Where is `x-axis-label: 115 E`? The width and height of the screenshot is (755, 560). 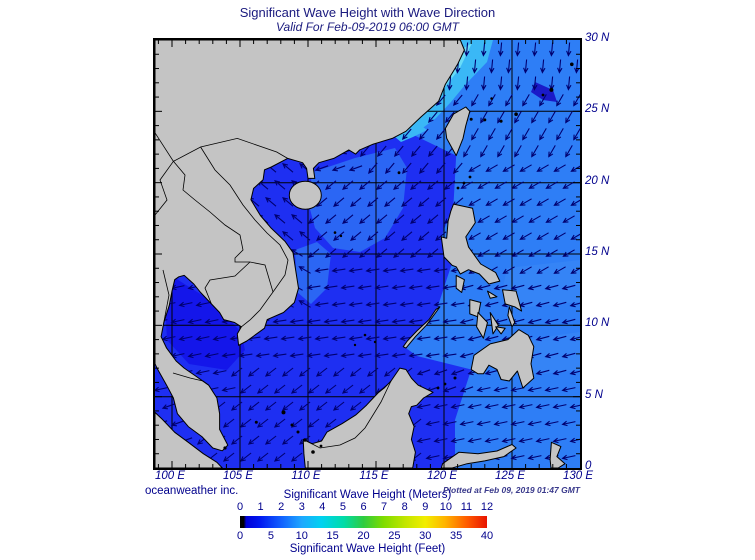
x-axis-label: 115 E is located at coordinates (374, 476).